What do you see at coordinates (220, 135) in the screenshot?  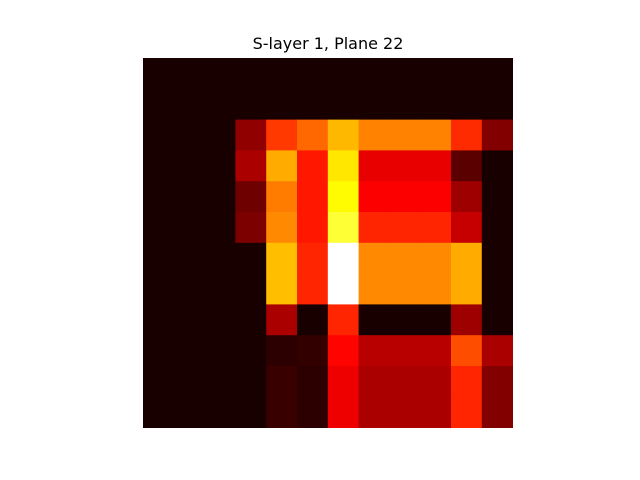 I see `heatmap-cell-r2-c2` at bounding box center [220, 135].